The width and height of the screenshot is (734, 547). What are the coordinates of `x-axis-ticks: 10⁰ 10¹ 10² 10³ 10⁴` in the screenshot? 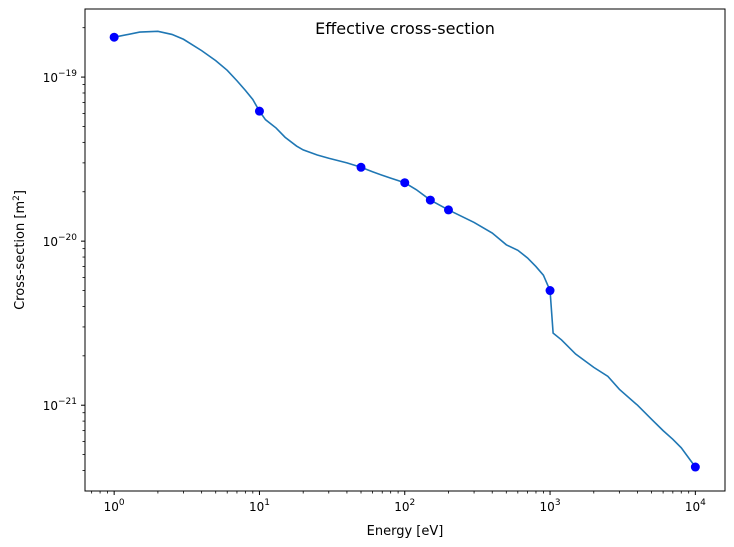 It's located at (398, 502).